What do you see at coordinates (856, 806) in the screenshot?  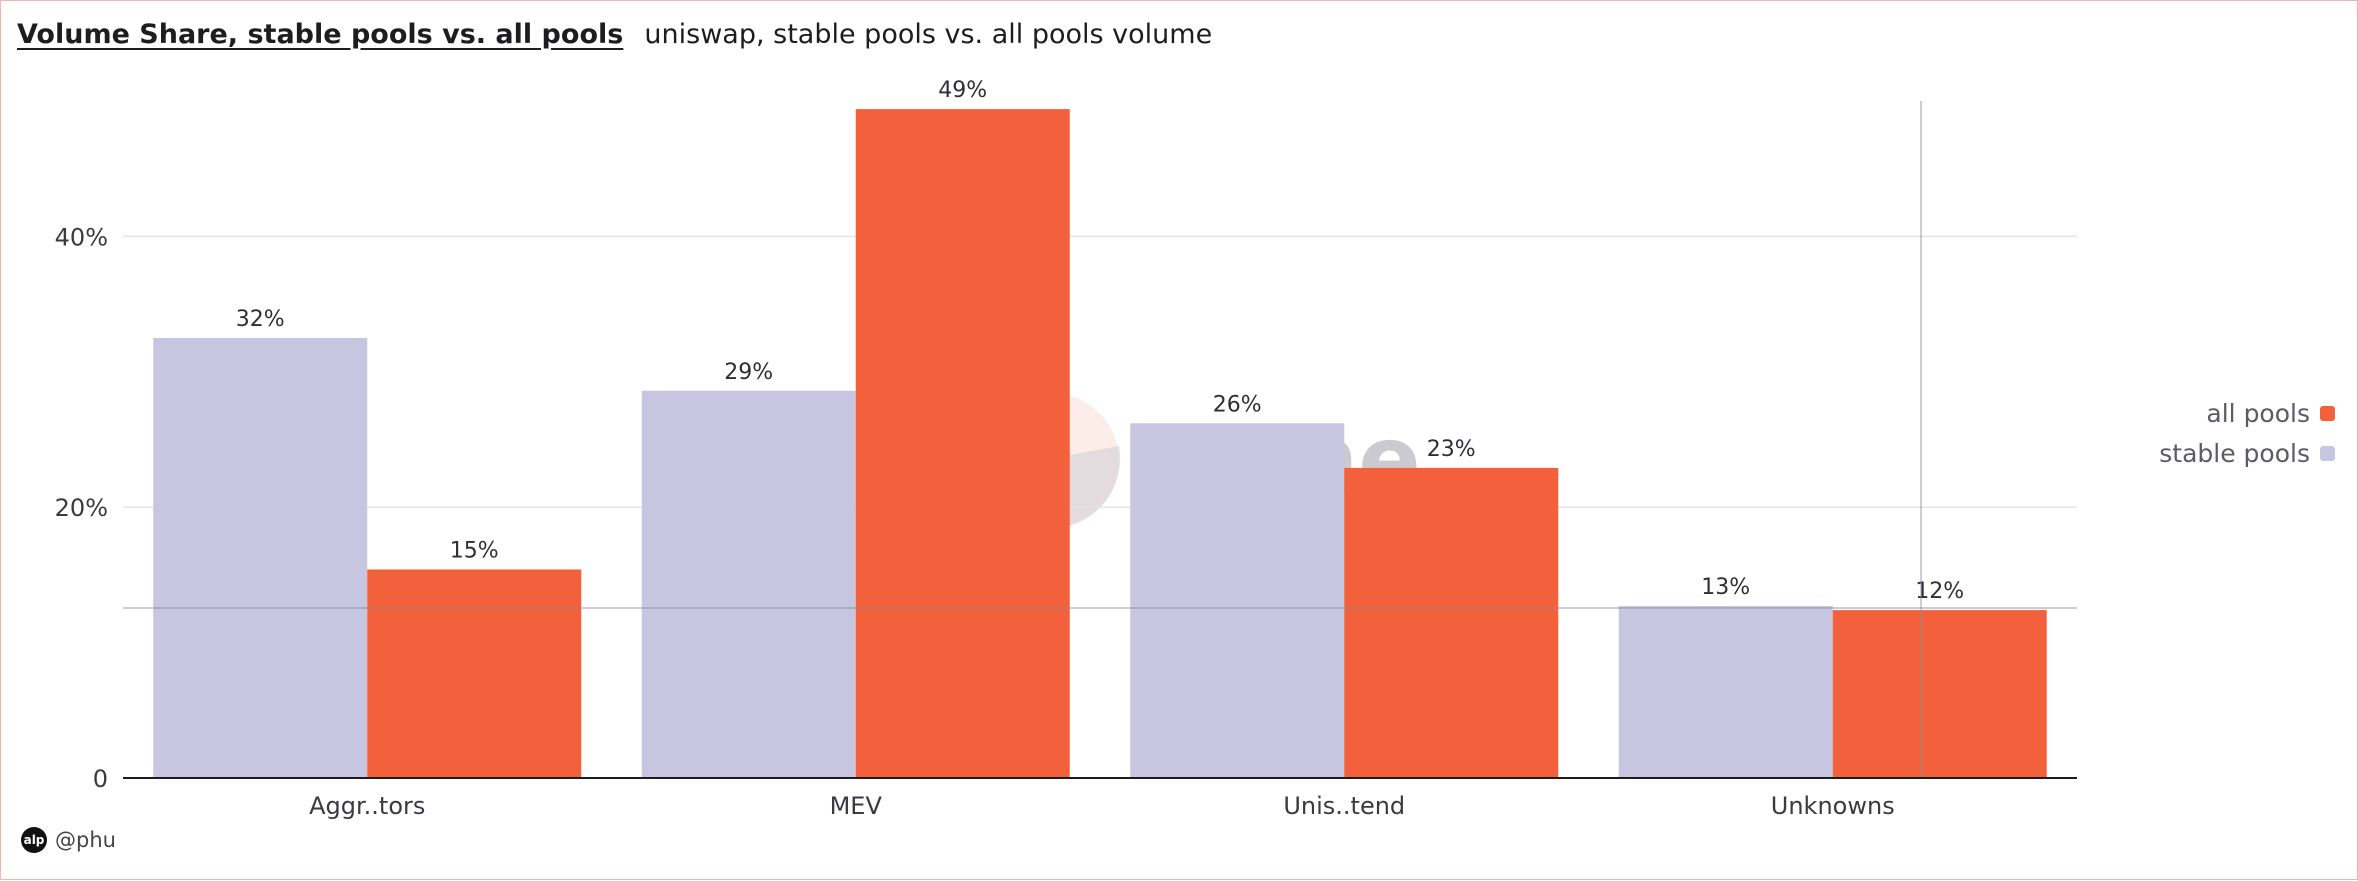 I see `x-tick-label: MEV` at bounding box center [856, 806].